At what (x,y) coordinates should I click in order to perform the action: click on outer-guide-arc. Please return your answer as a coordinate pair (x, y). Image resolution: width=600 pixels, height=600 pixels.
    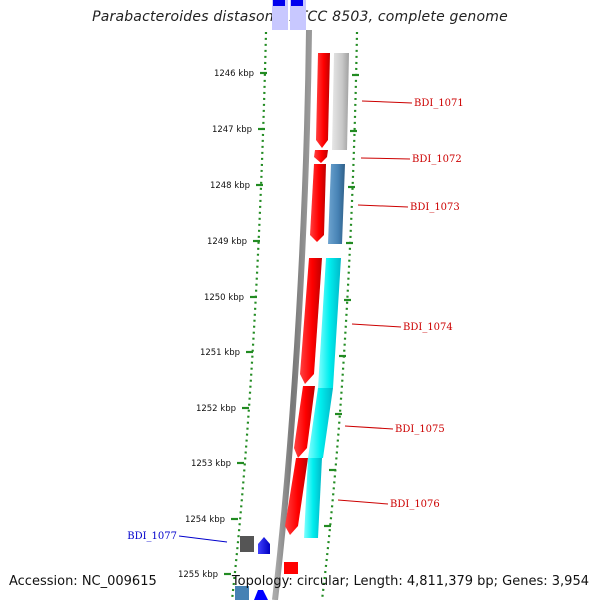
    Looking at the image, I should click on (339, 315).